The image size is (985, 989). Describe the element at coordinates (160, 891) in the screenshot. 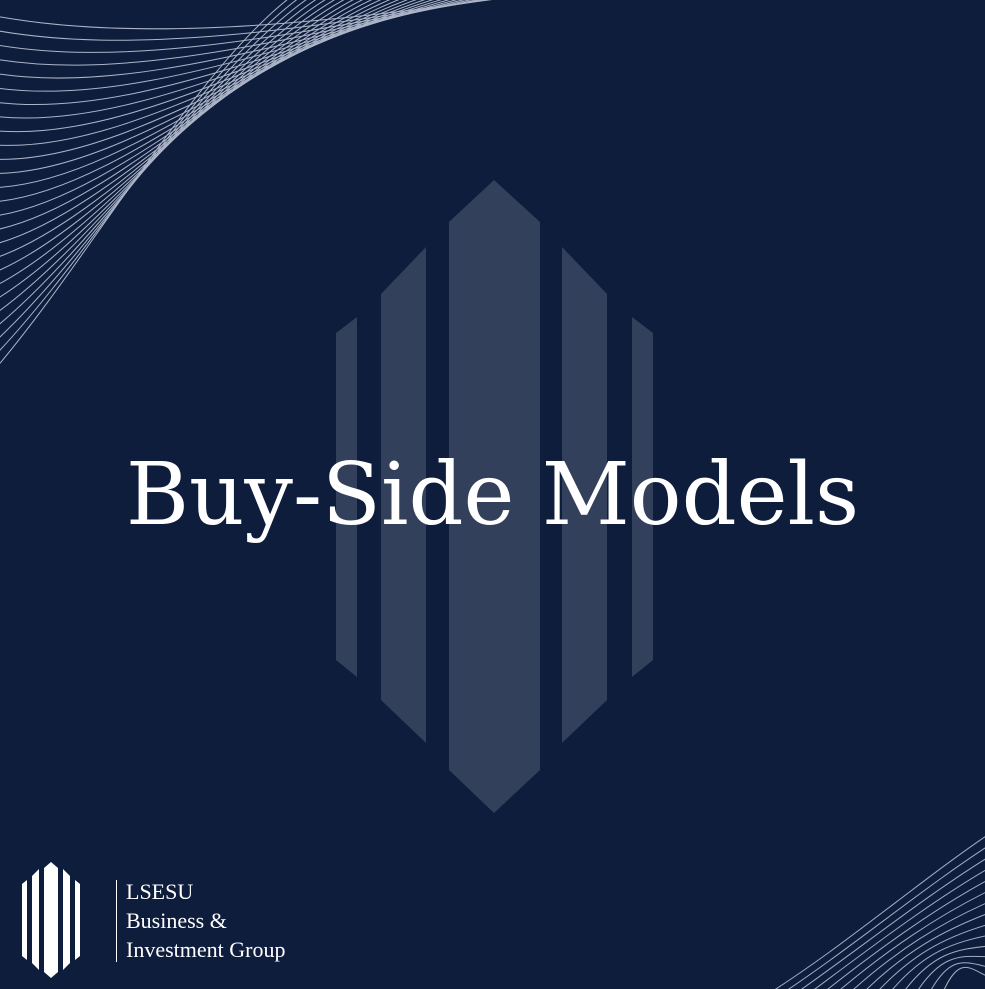

I see `brand-line-1: LSESU` at that location.